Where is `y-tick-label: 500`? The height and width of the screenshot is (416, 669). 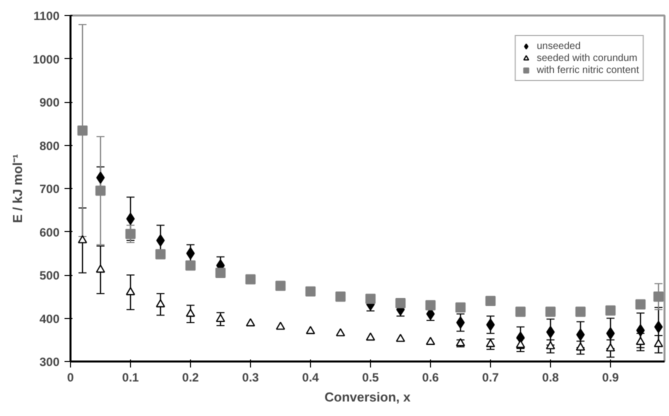 y-tick-label: 500 is located at coordinates (49, 275).